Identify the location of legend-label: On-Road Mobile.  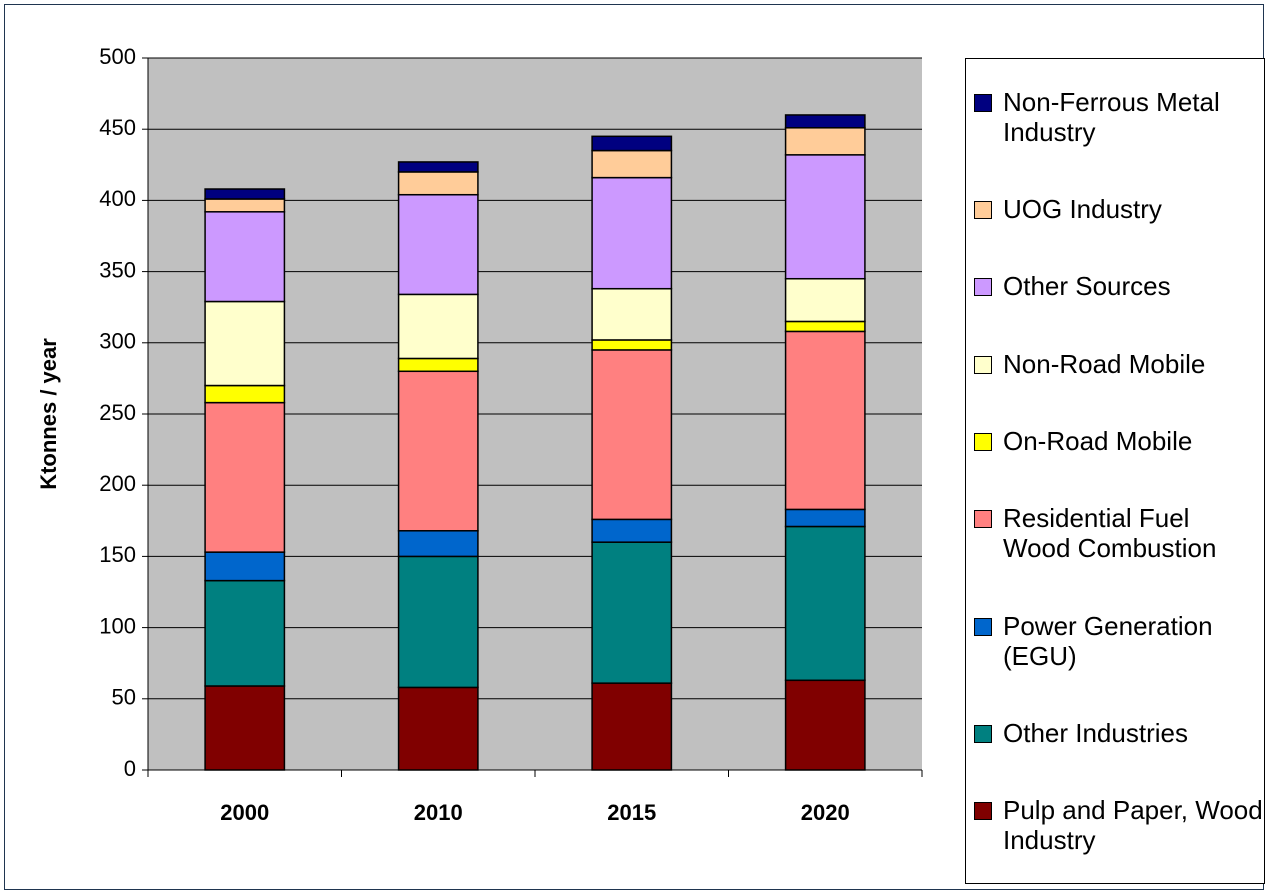
(1098, 440).